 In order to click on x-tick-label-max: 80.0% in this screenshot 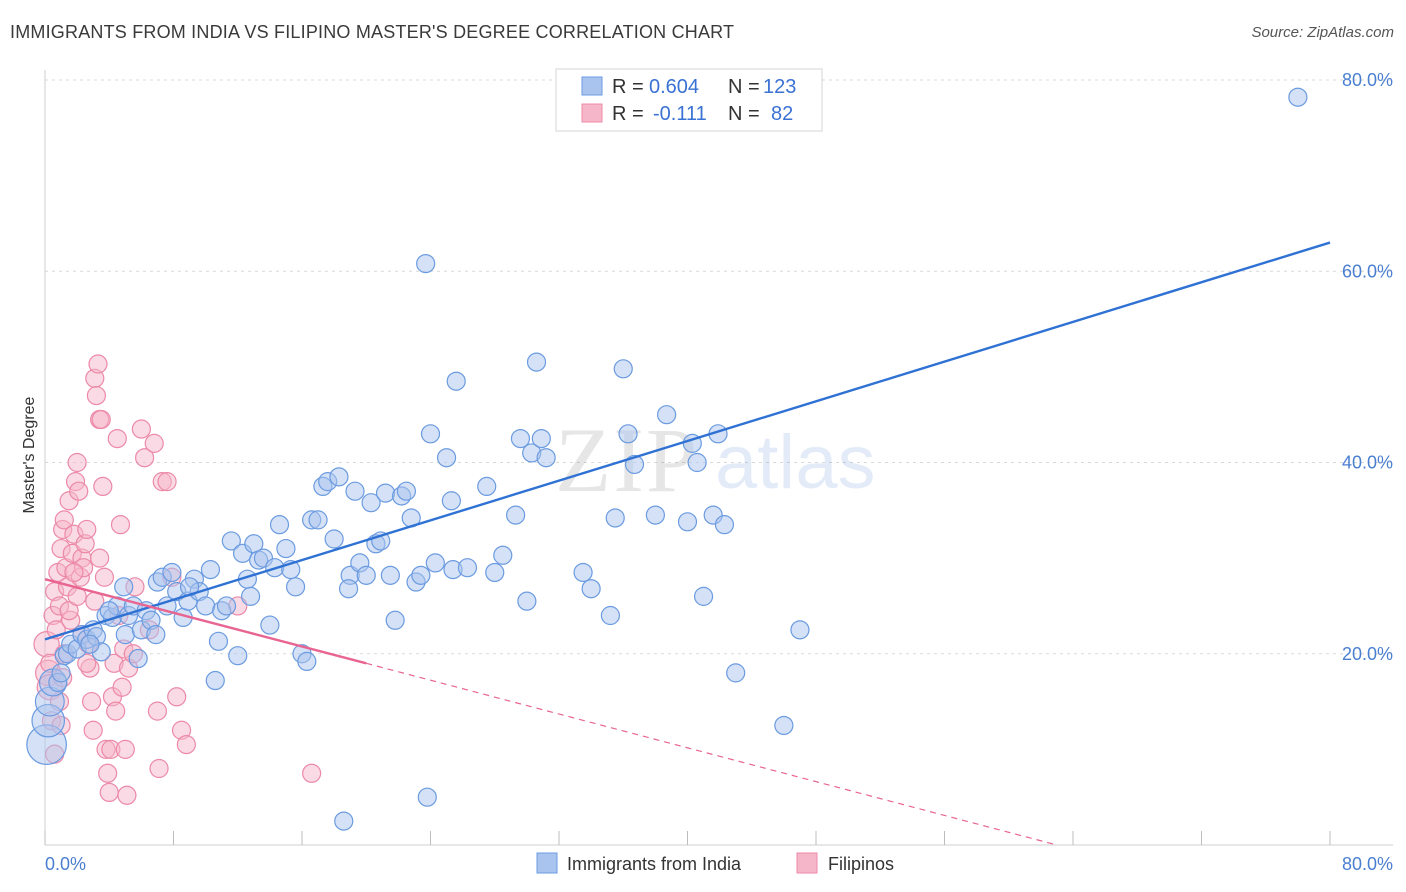, I will do `click(1367, 864)`.